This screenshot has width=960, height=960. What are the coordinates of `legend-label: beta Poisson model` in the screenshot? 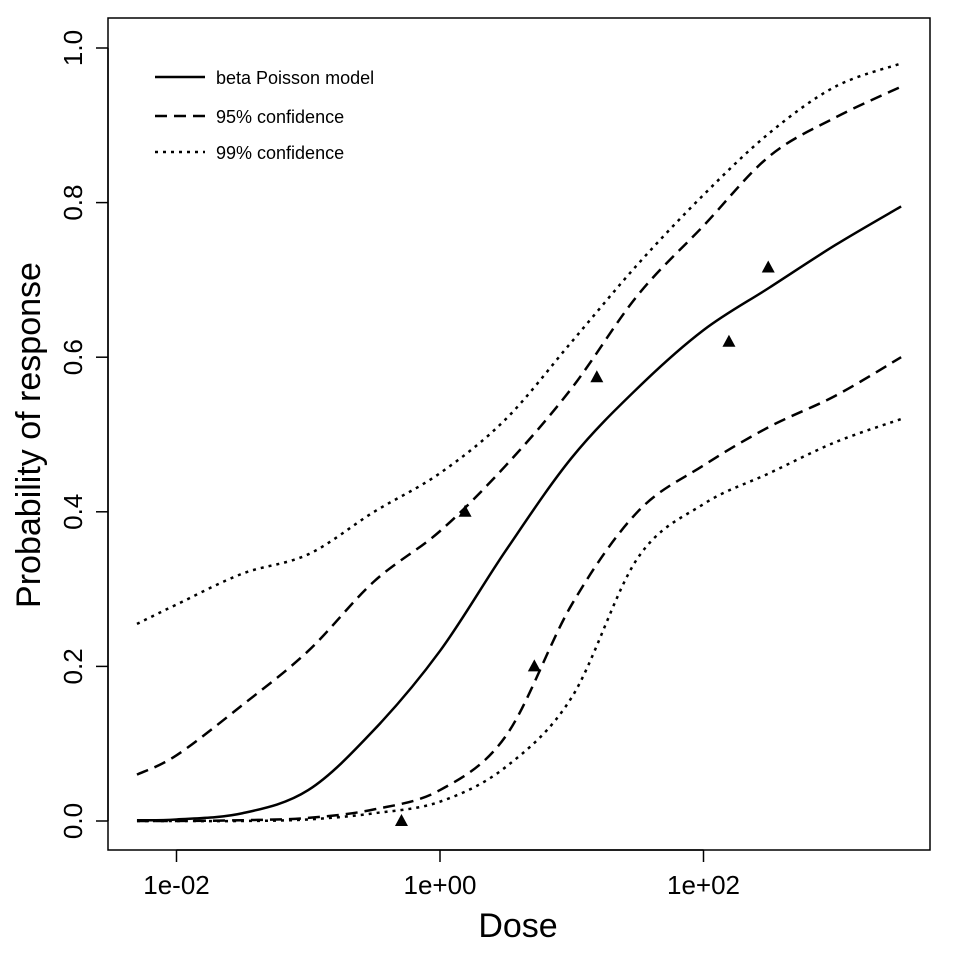 It's located at (295, 78).